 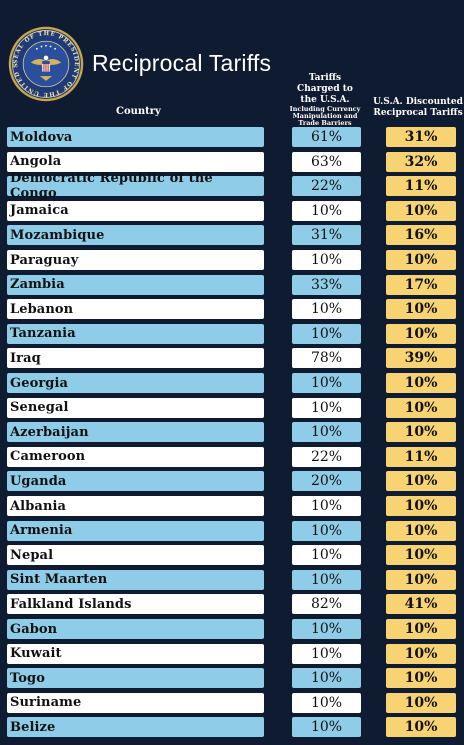 What do you see at coordinates (326, 481) in the screenshot?
I see `tariff-charged-cell: 20%` at bounding box center [326, 481].